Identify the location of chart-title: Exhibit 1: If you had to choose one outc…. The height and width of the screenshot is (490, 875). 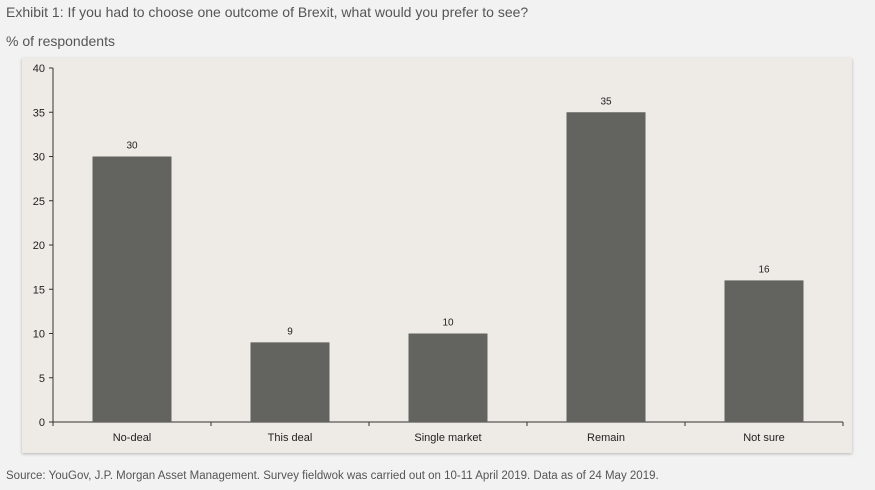
(267, 12).